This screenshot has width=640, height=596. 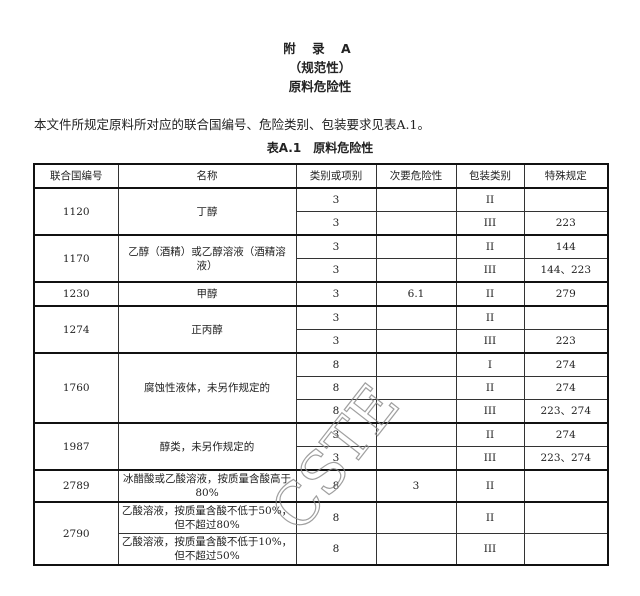 What do you see at coordinates (207, 486) in the screenshot?
I see `name-cell: 冰醋酸或乙酸溶液，按质量含酸高于80%` at bounding box center [207, 486].